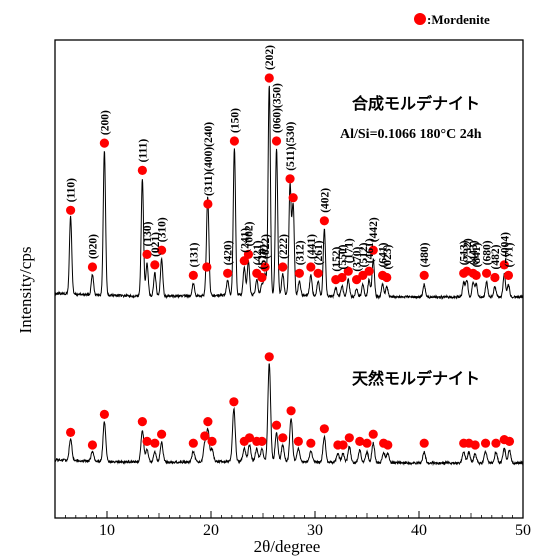 The width and height of the screenshot is (538, 558). I want to click on peak-label: (841), so click(477, 254).